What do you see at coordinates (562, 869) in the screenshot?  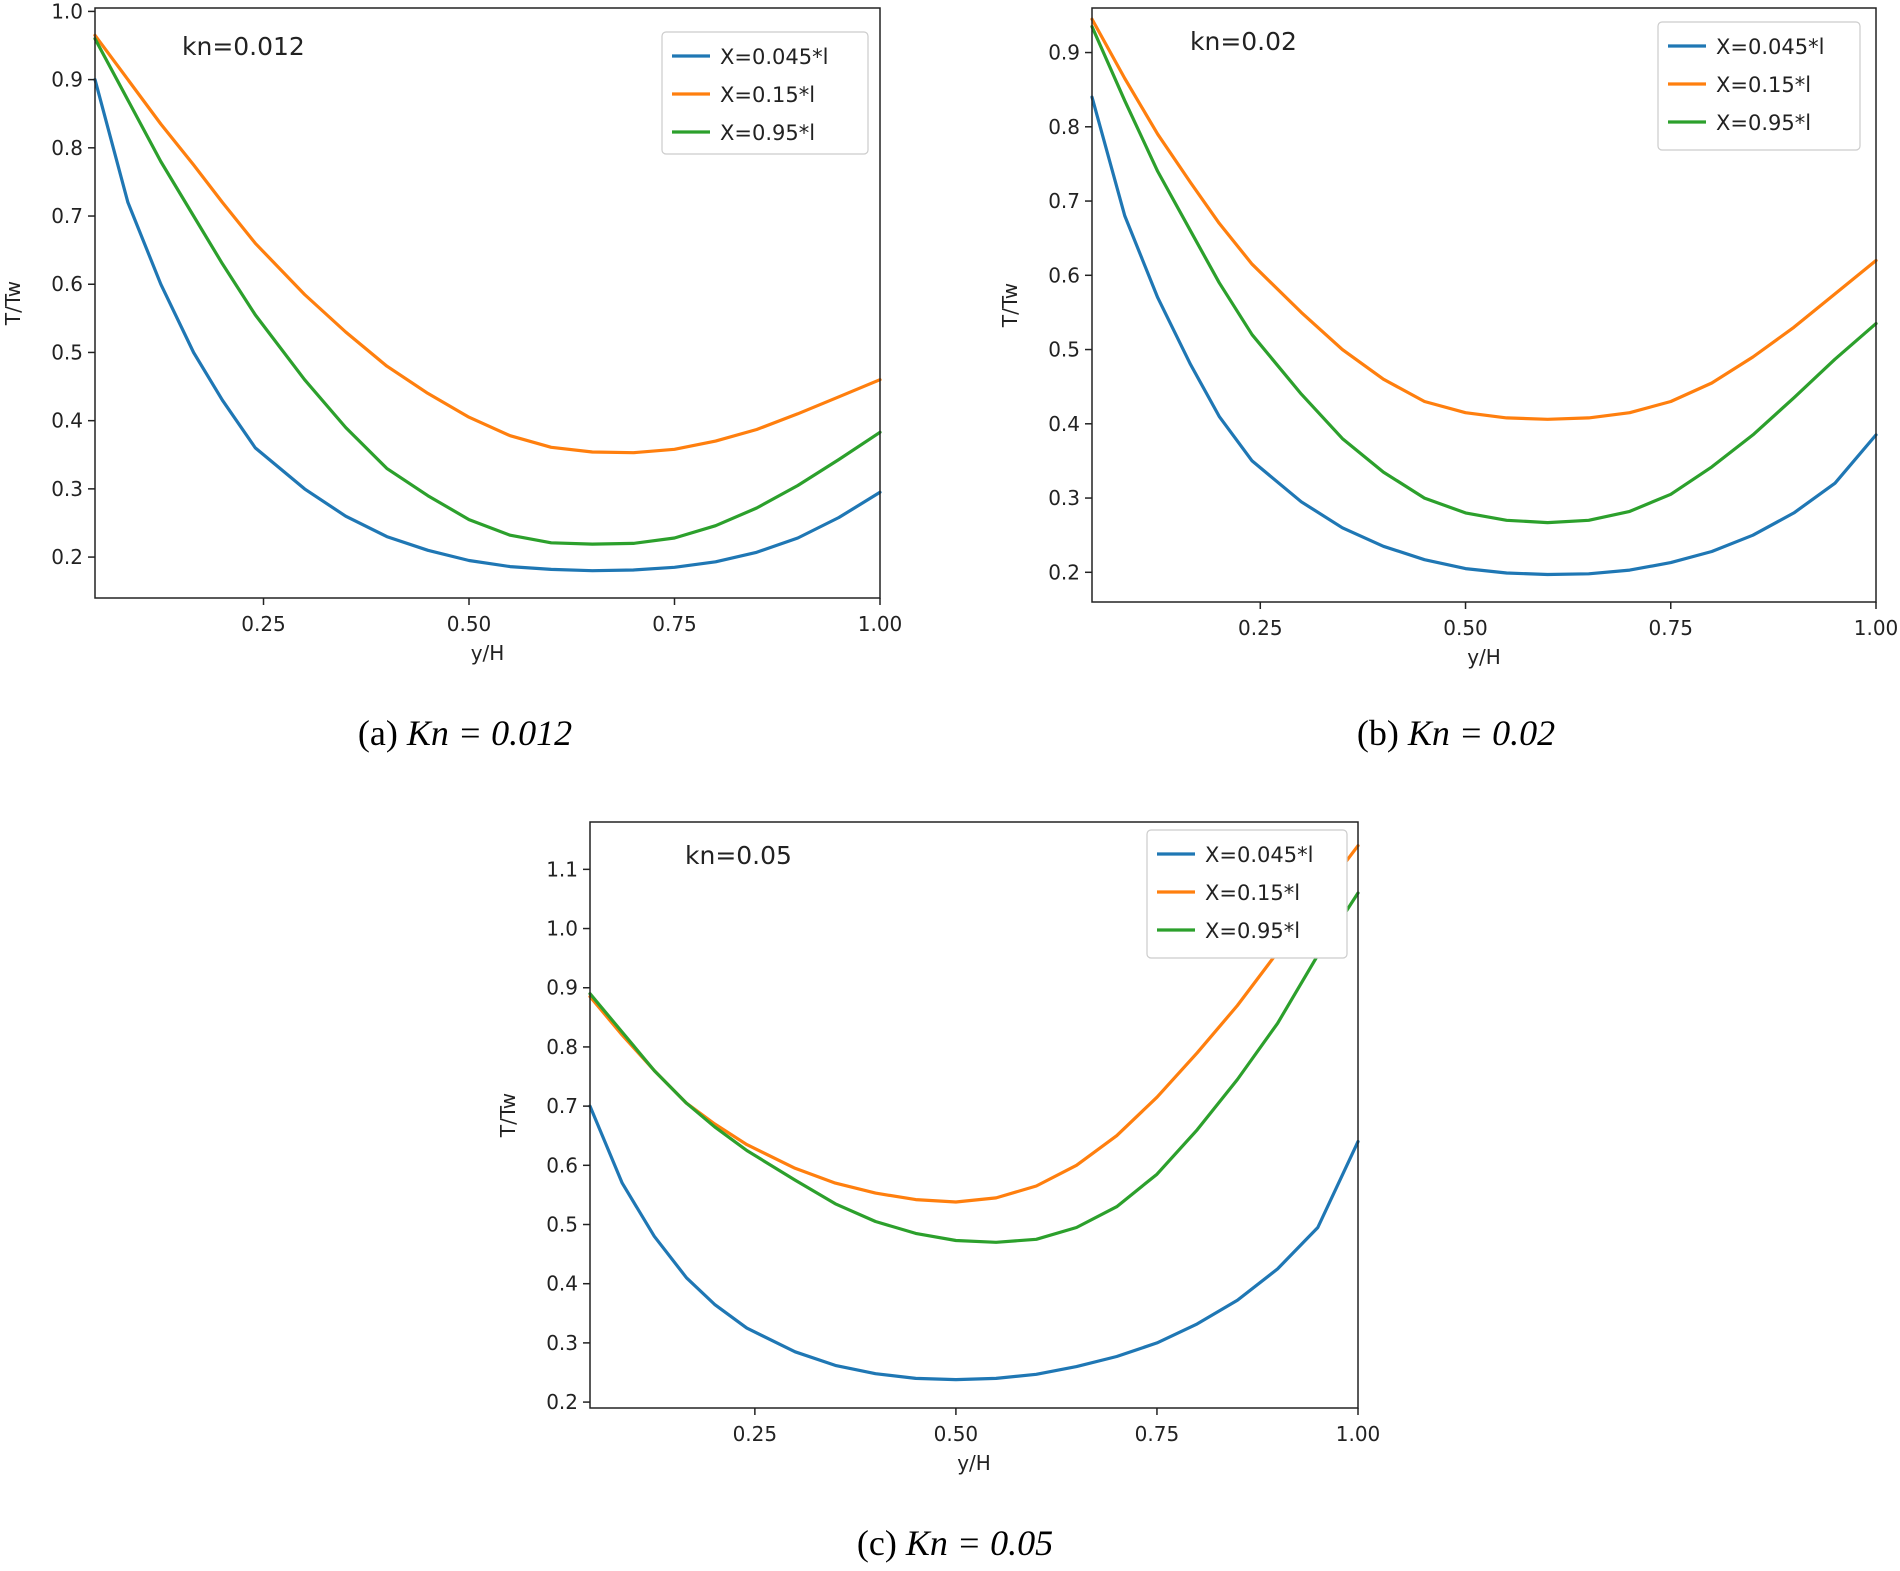 I see `y-tick-label: 1.1` at bounding box center [562, 869].